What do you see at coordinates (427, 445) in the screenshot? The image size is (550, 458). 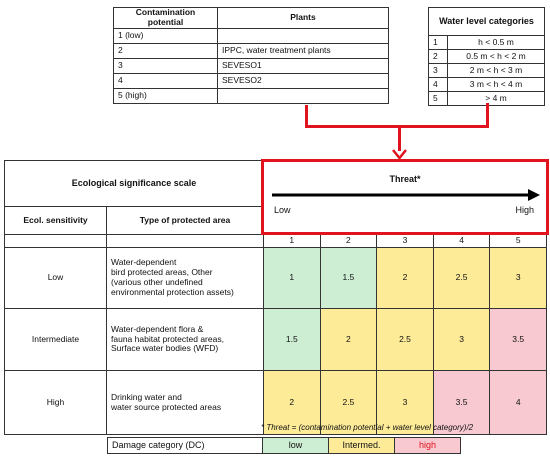 I see `legend-high: high` at bounding box center [427, 445].